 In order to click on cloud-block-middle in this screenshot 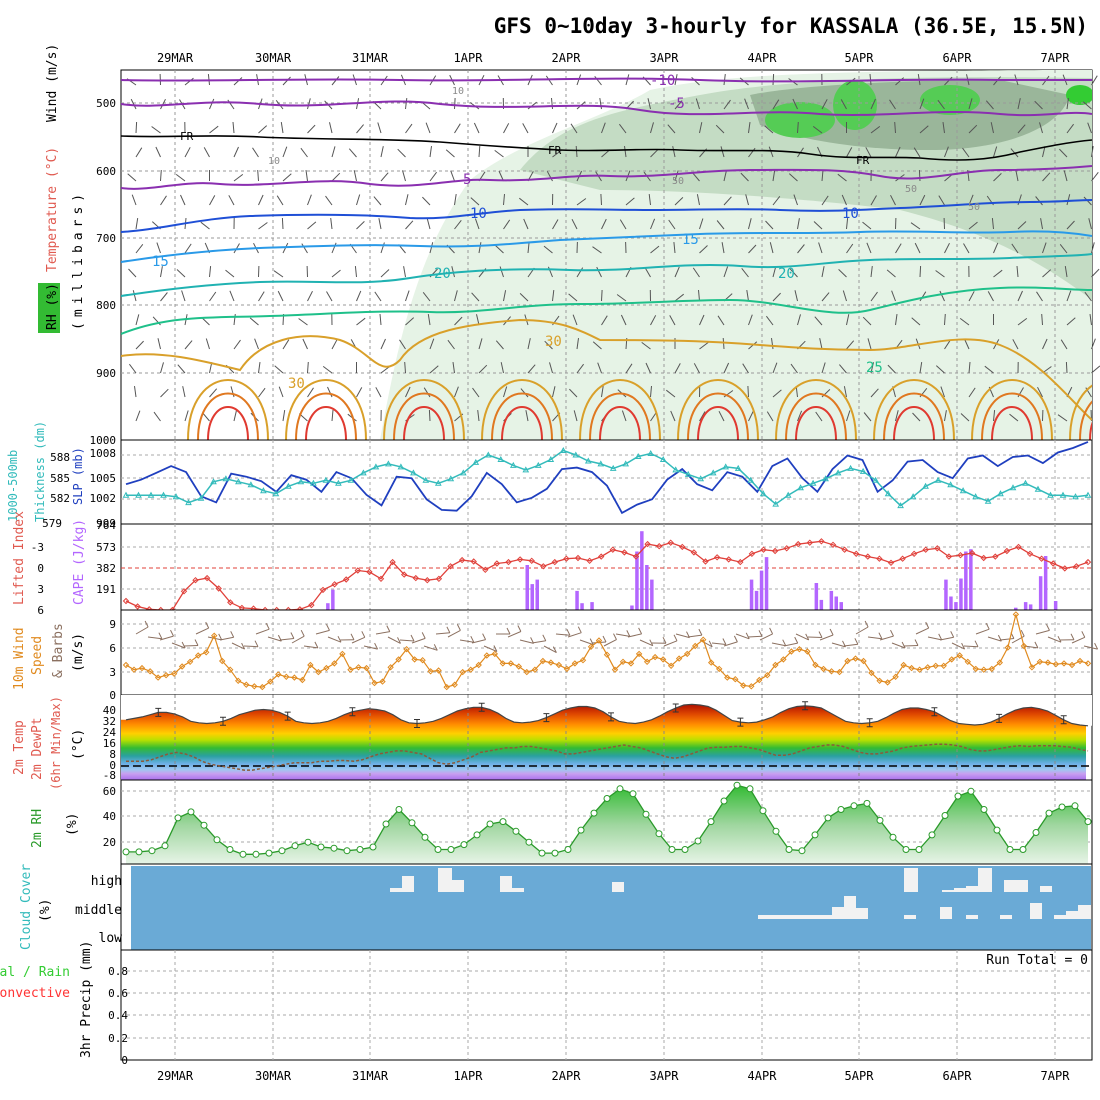, I will do `click(1060, 917)`.